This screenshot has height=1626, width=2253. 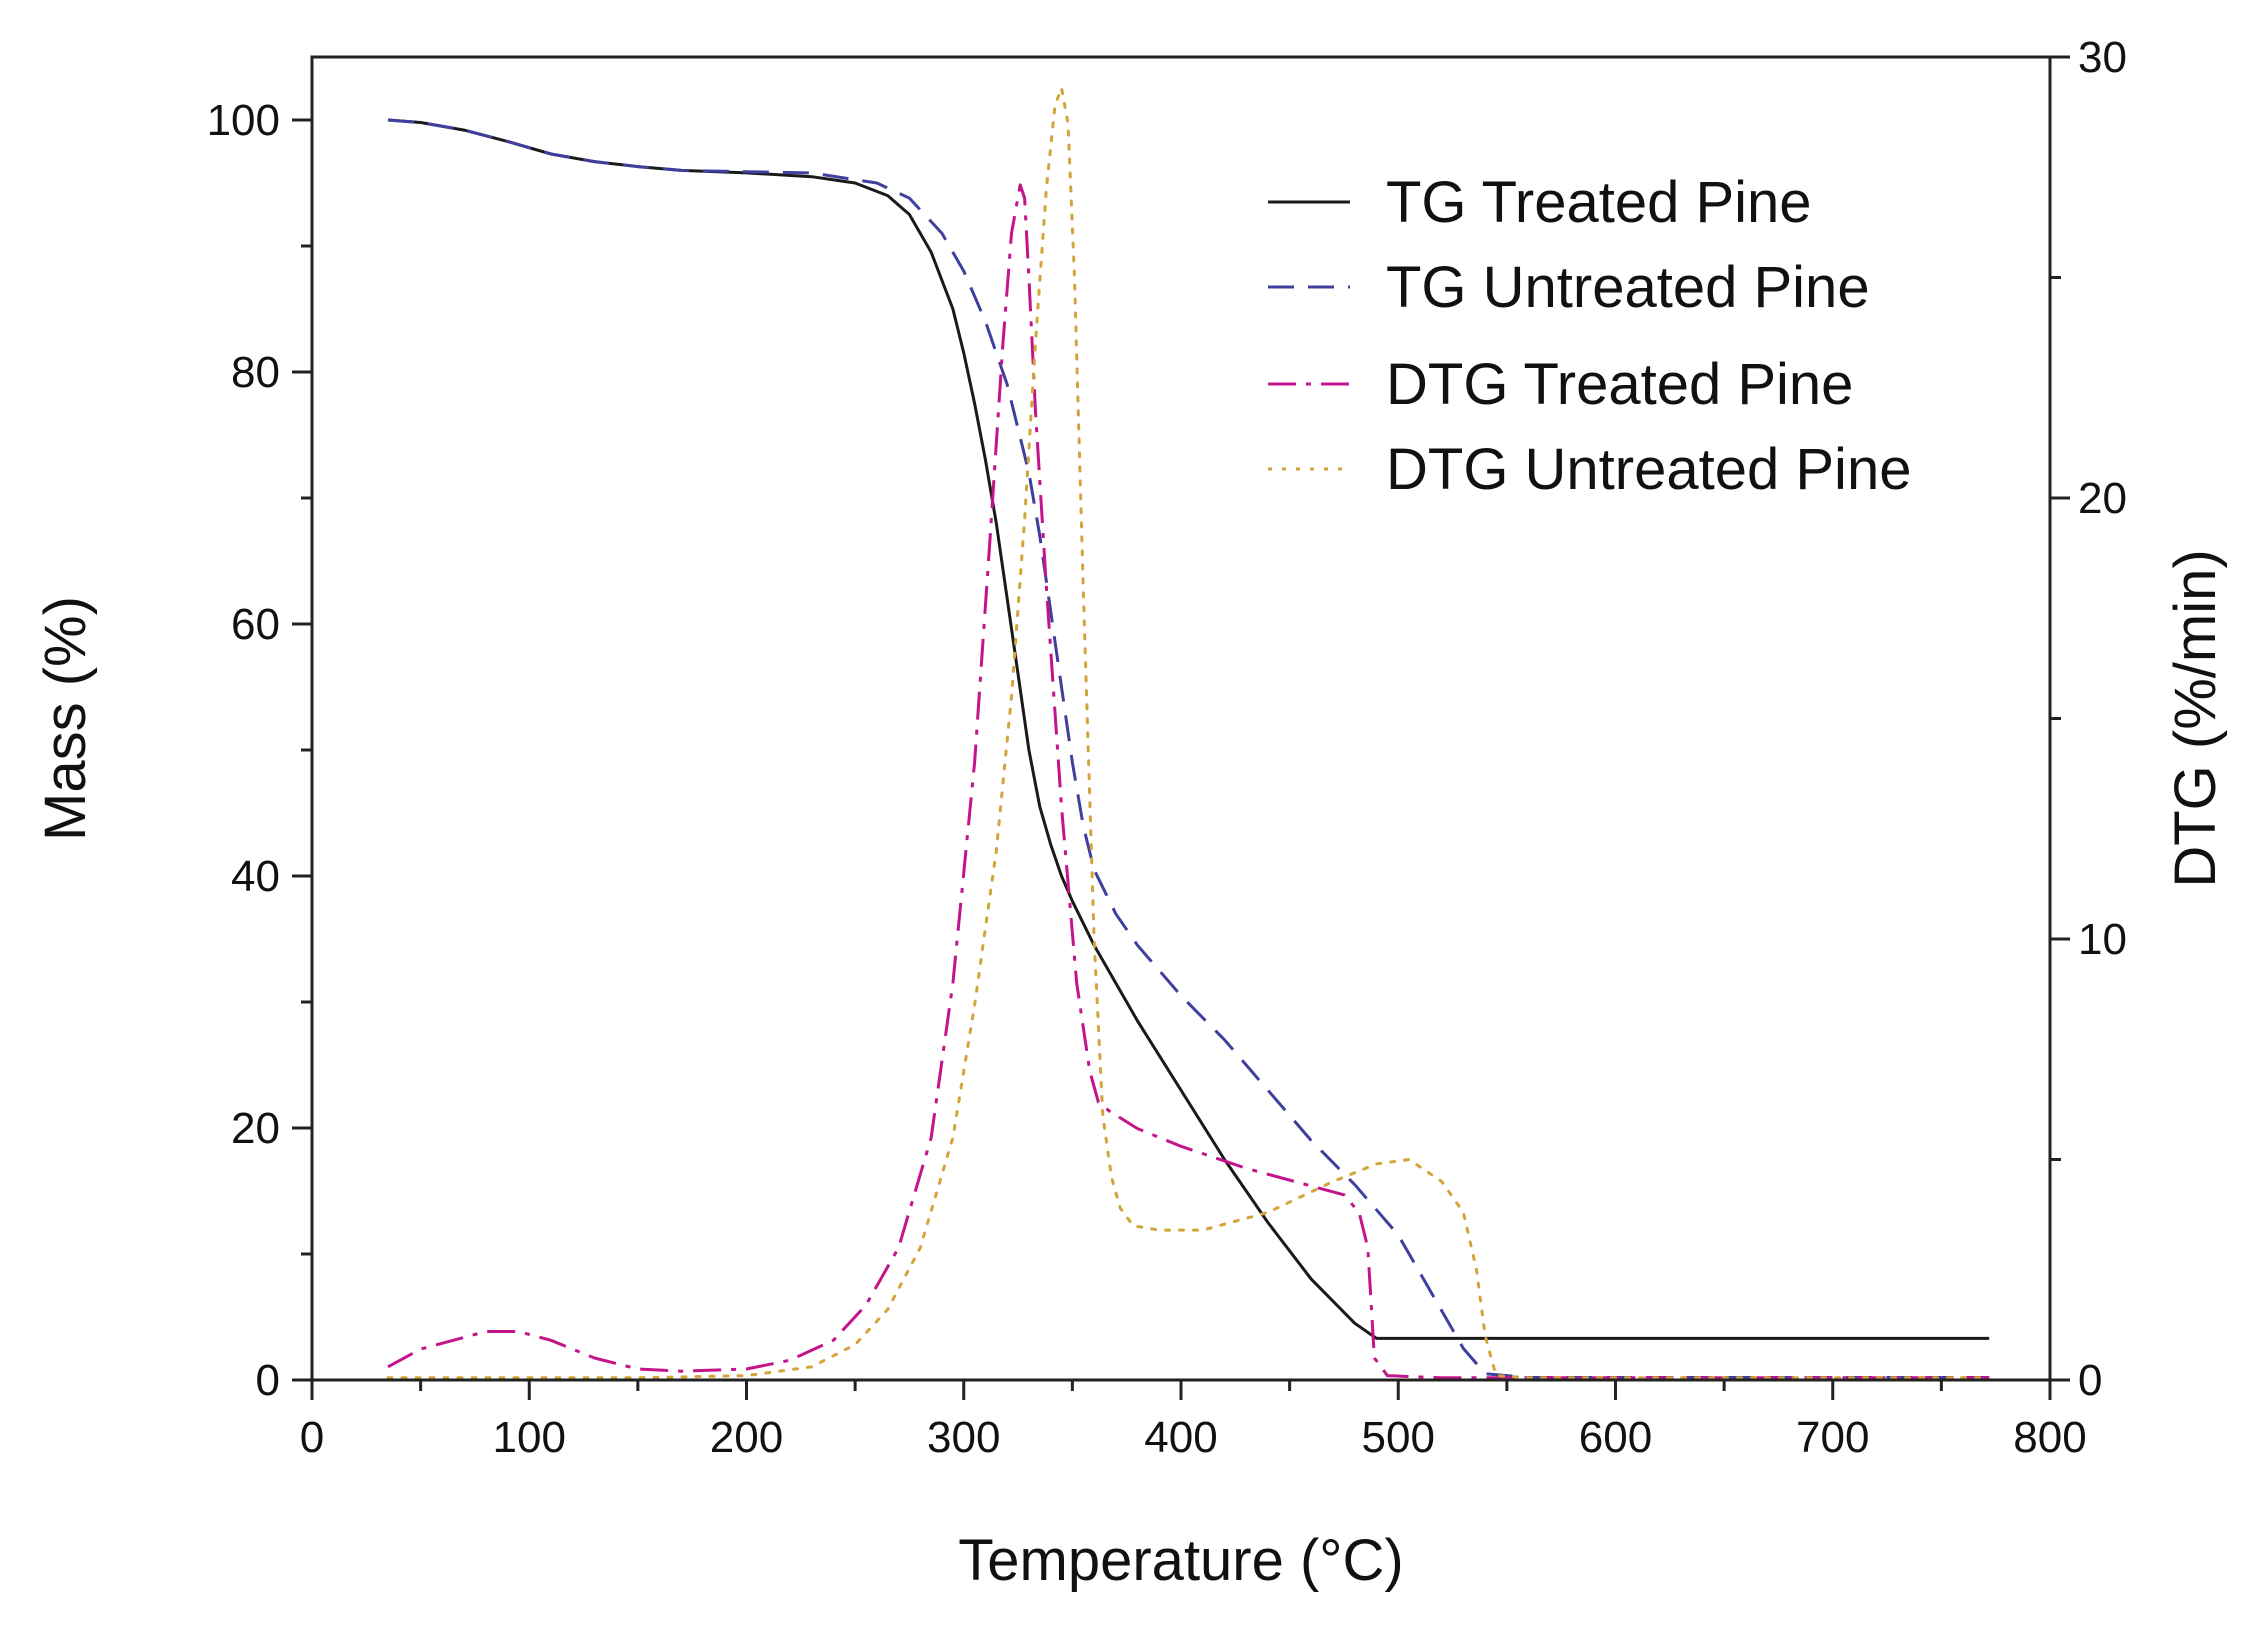 I want to click on y-tick-label: 0, so click(x=268, y=1380).